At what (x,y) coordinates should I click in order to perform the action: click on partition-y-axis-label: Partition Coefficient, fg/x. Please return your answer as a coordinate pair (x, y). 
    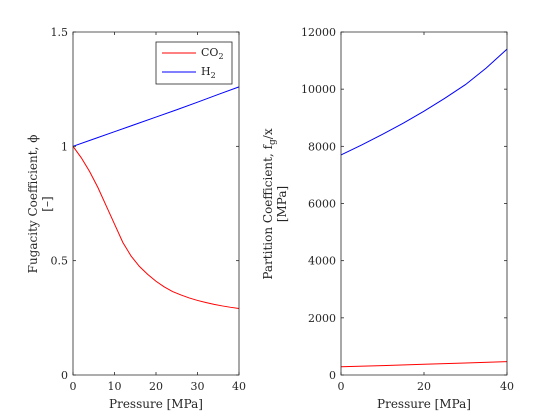
    Looking at the image, I should click on (269, 203).